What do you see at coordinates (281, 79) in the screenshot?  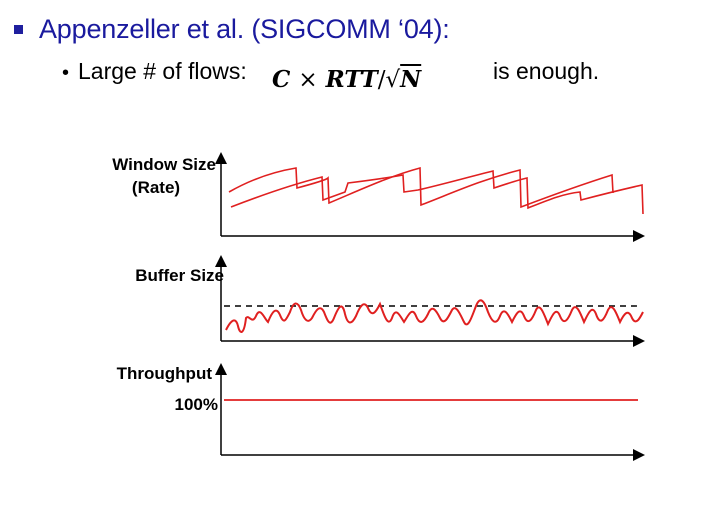 I see `formula-c: C` at bounding box center [281, 79].